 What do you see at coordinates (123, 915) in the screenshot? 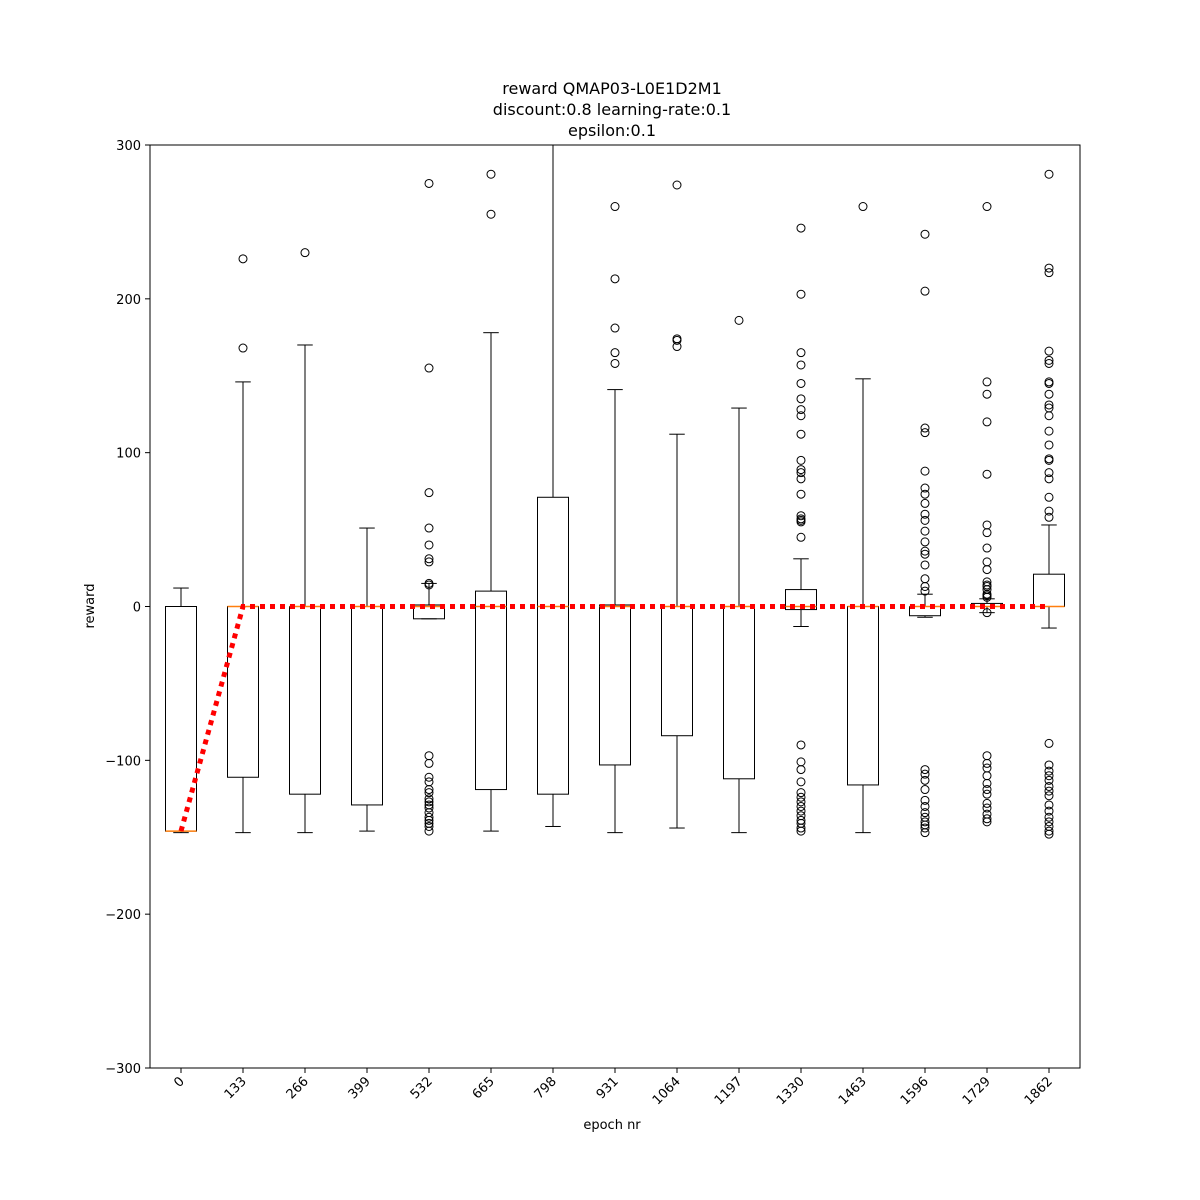
I see `y-tick-label: −200` at bounding box center [123, 915].